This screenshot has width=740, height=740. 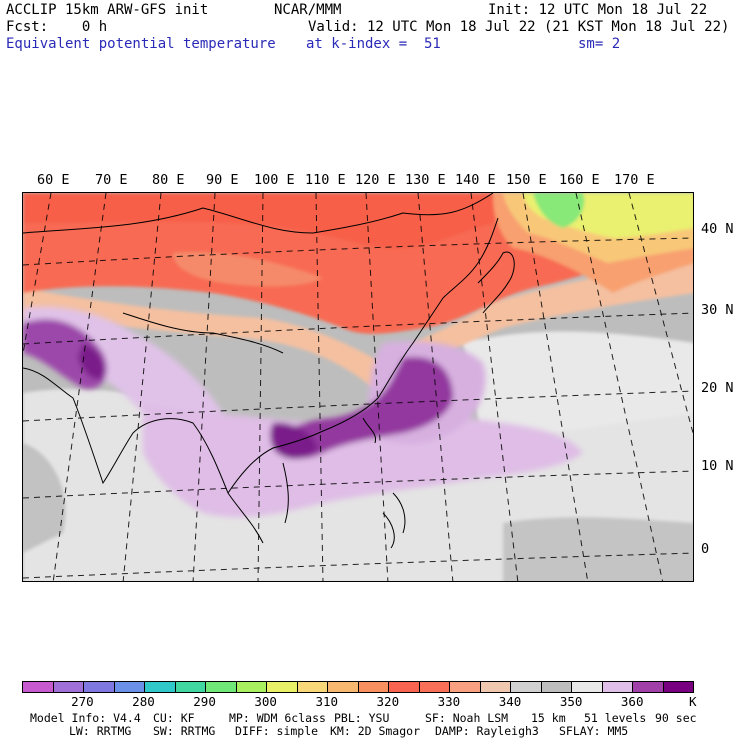 What do you see at coordinates (475, 180) in the screenshot?
I see `lon-label: 140 E` at bounding box center [475, 180].